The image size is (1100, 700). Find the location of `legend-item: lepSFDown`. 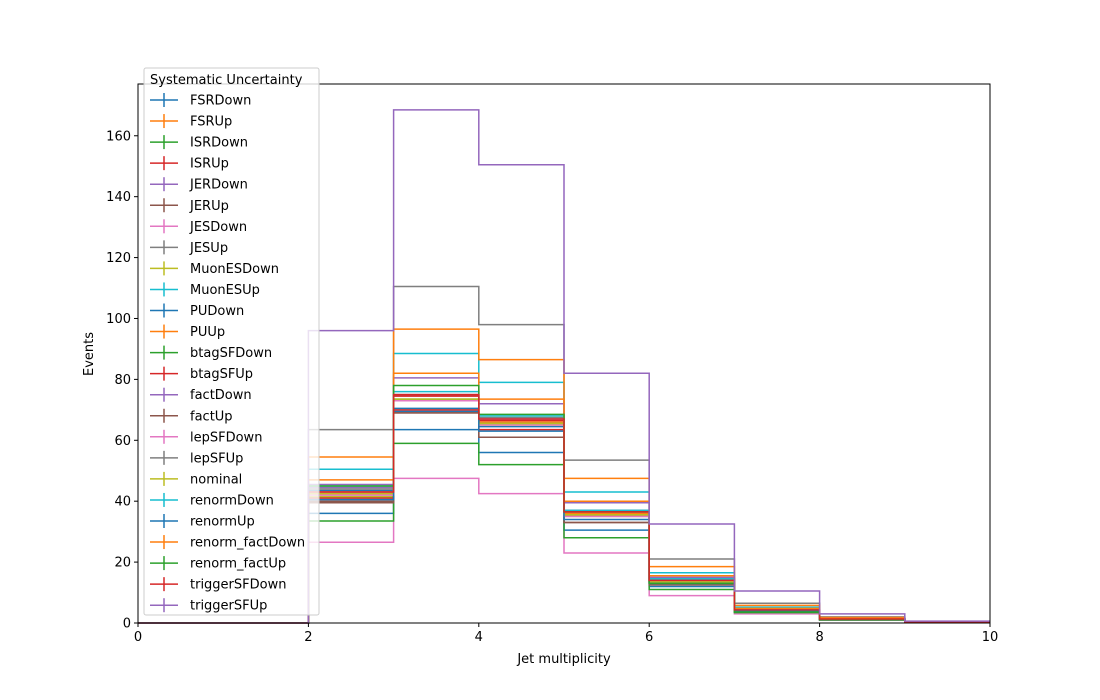

legend-item: lepSFDown is located at coordinates (206, 437).